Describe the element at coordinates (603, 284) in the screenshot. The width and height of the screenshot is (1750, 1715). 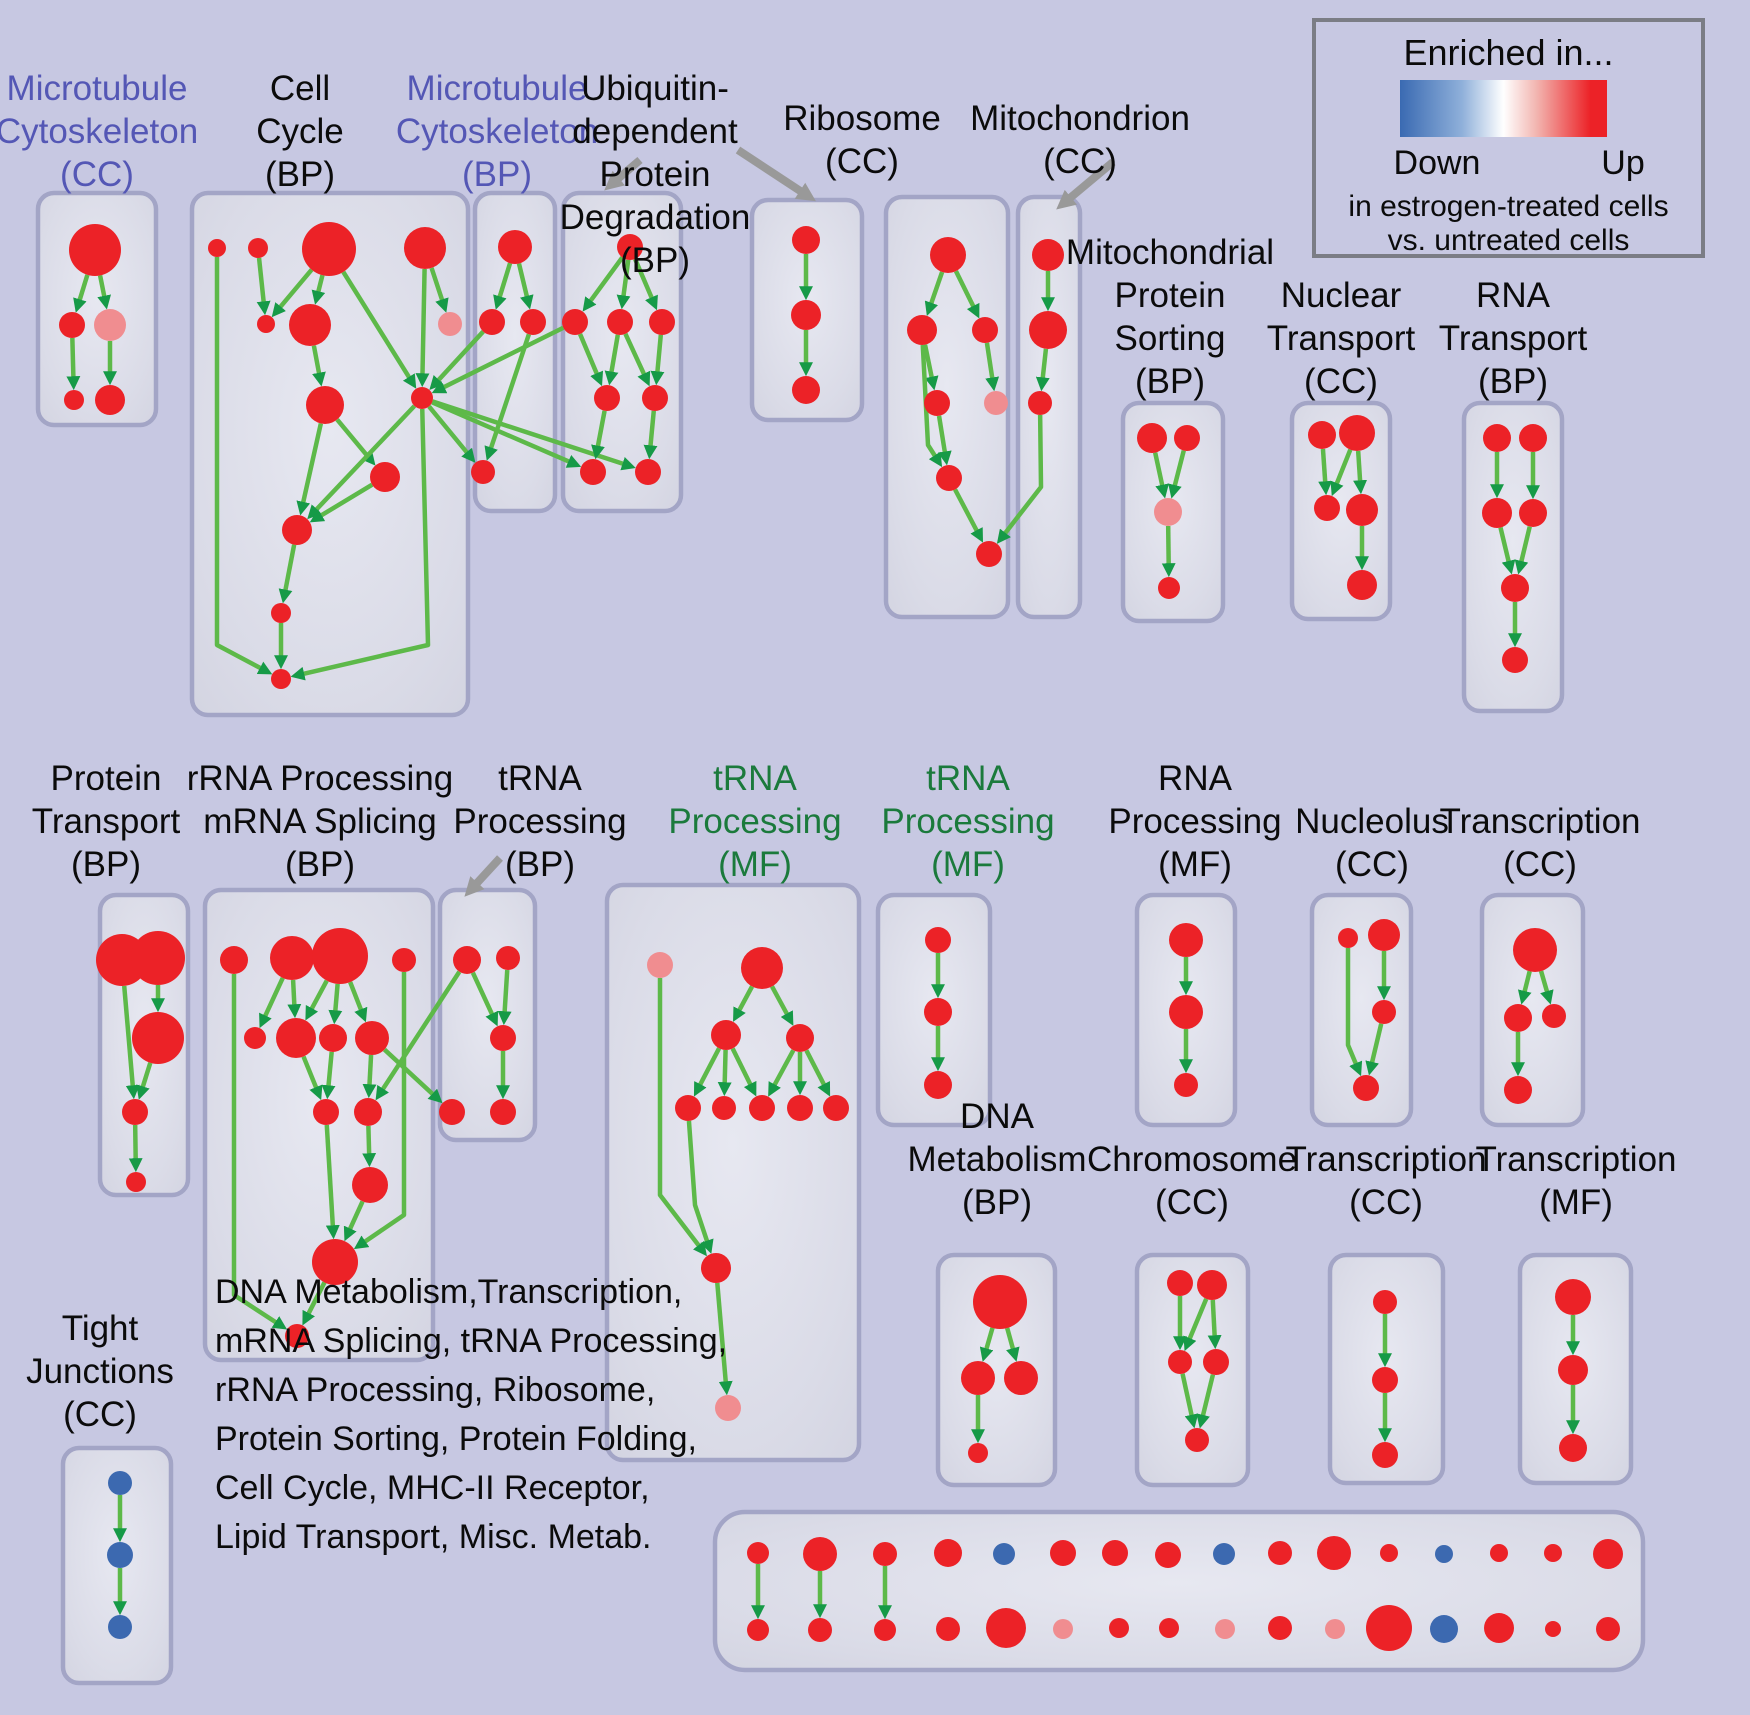
I see `edge-u1-u2` at that location.